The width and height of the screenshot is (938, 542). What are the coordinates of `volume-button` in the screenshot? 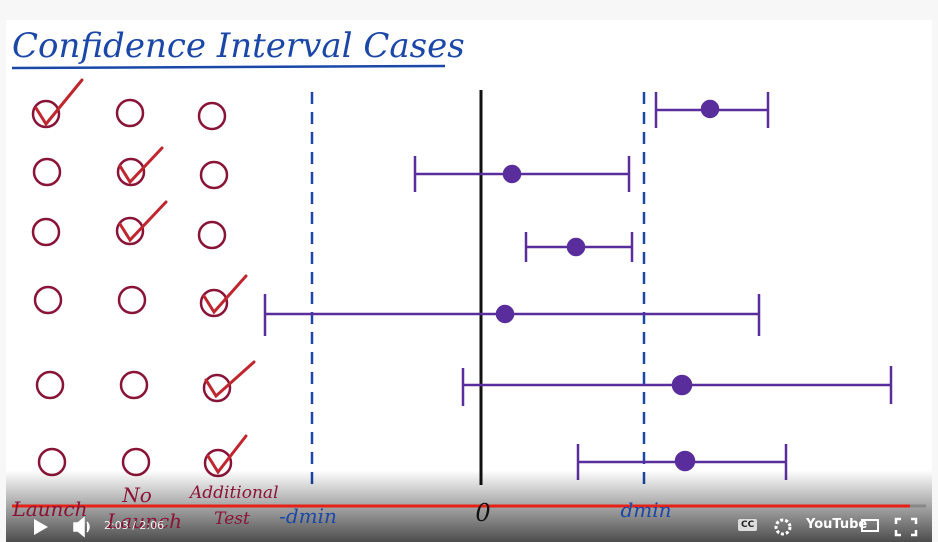 It's located at (81, 527).